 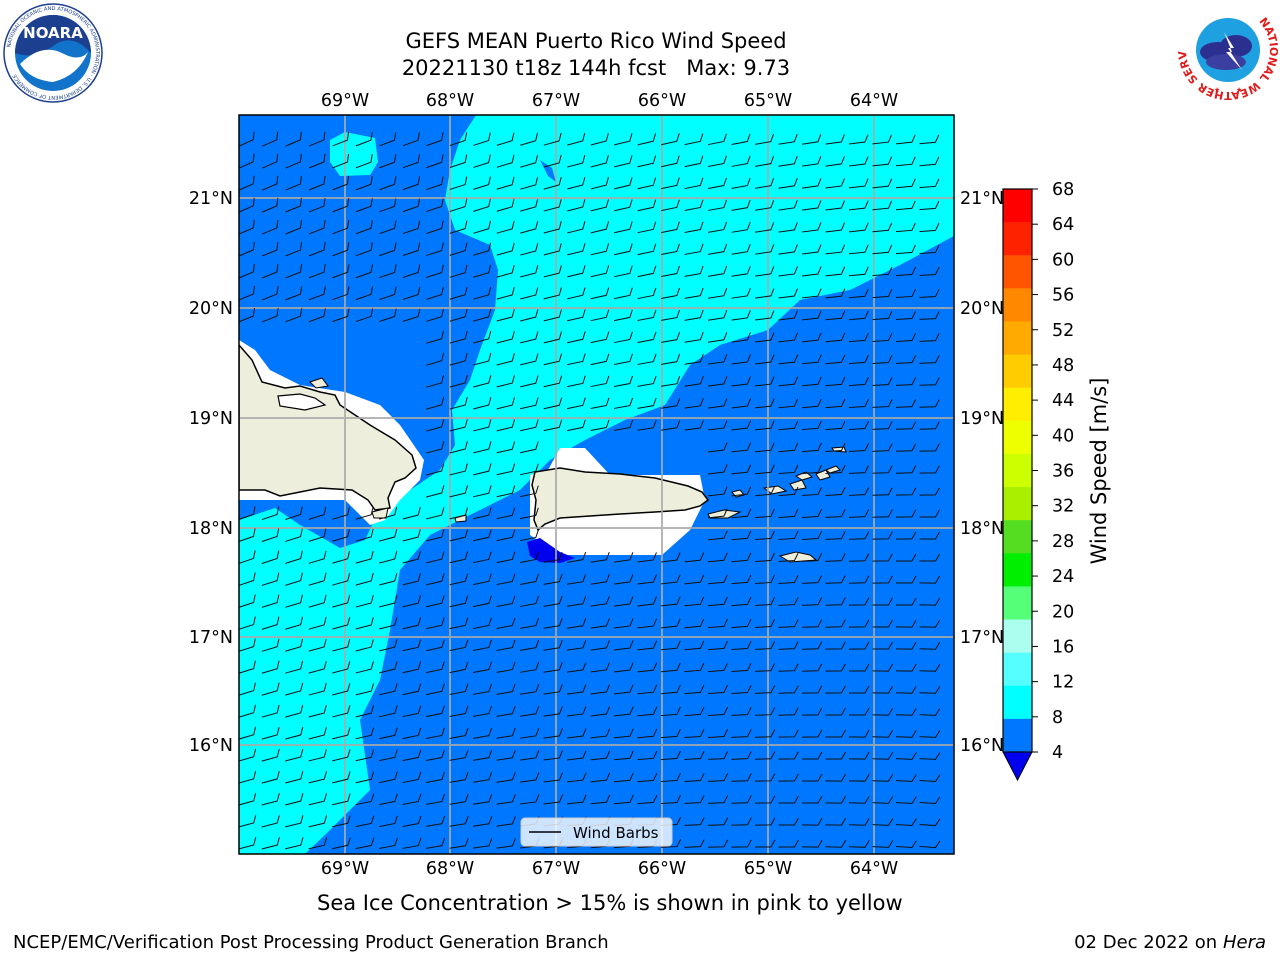 I want to click on colorbar-tick-label: 36, so click(x=1063, y=472).